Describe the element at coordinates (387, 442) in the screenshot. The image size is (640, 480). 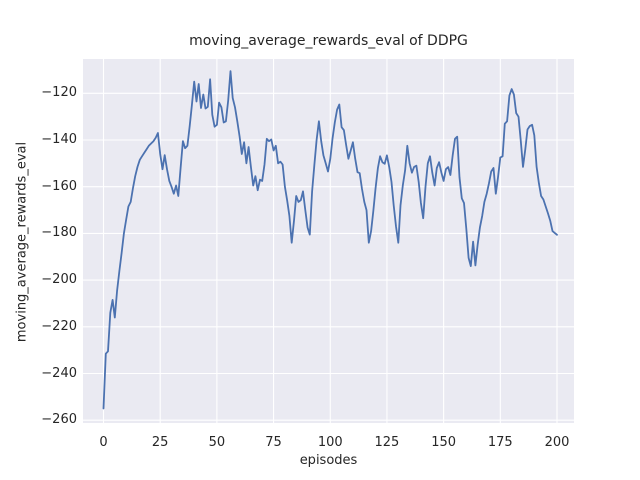
I see `x-tick-label: 125` at that location.